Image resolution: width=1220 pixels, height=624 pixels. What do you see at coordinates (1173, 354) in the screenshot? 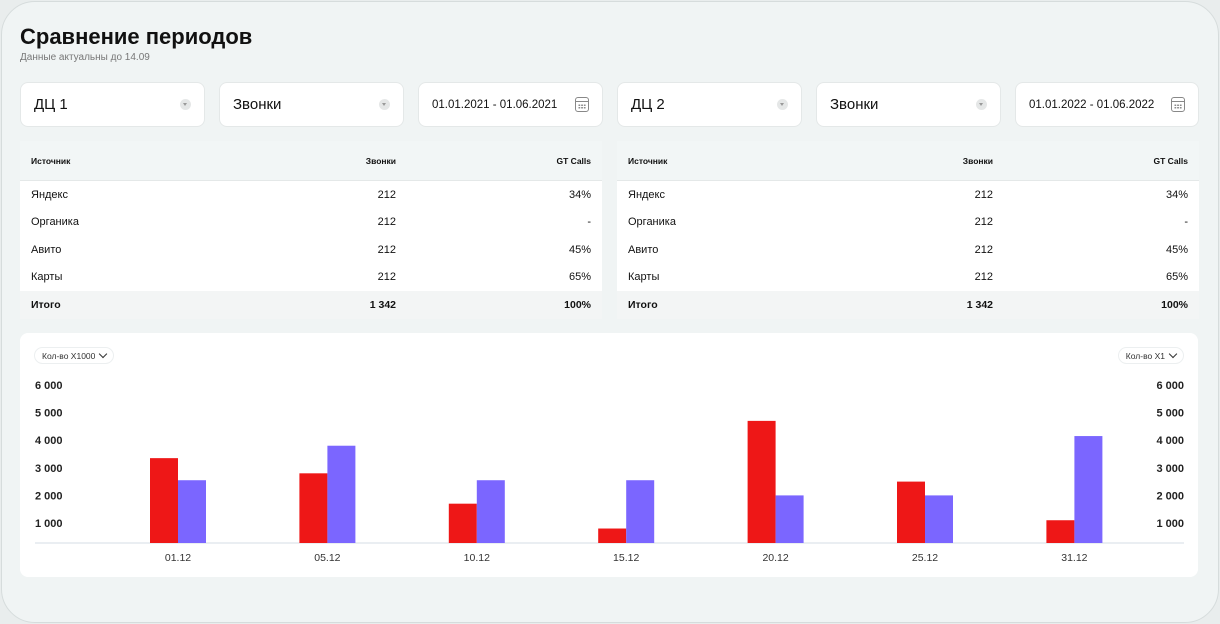
I see `chevron-down-icon` at bounding box center [1173, 354].